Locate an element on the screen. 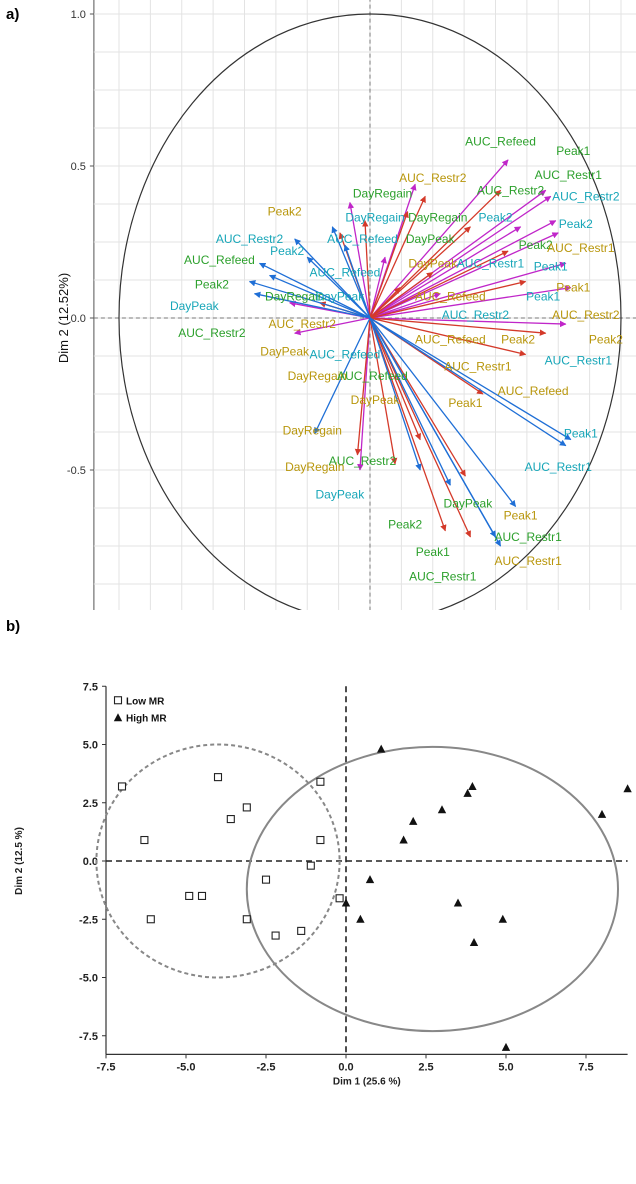 Image resolution: width=636 pixels, height=1184 pixels. variable-label-58: AUC_Restr1 is located at coordinates (443, 576).